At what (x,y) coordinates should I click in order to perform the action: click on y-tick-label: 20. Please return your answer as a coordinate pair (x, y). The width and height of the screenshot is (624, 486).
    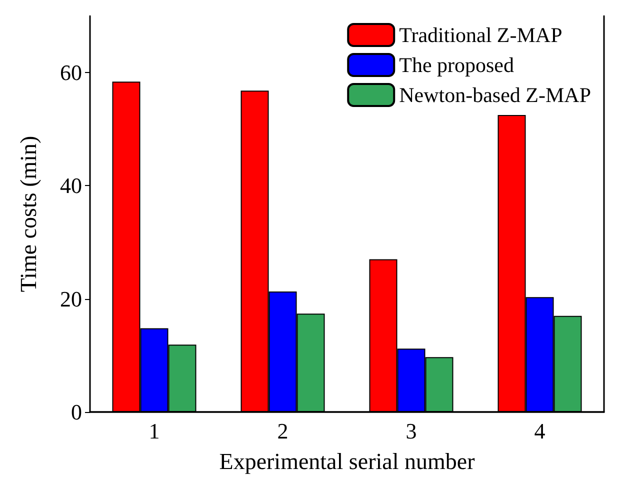
    Looking at the image, I should click on (71, 299).